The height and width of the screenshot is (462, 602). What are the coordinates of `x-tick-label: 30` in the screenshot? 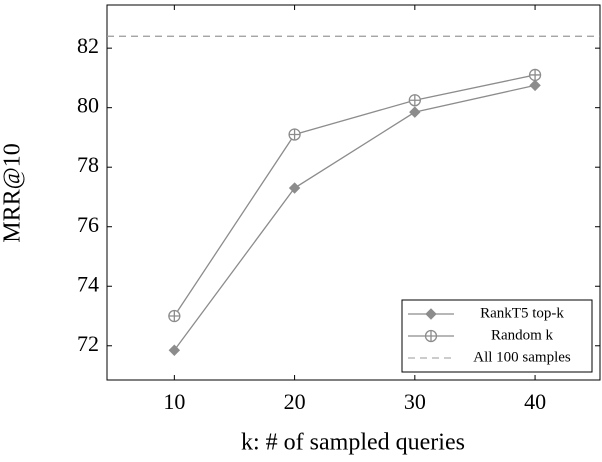 It's located at (415, 401).